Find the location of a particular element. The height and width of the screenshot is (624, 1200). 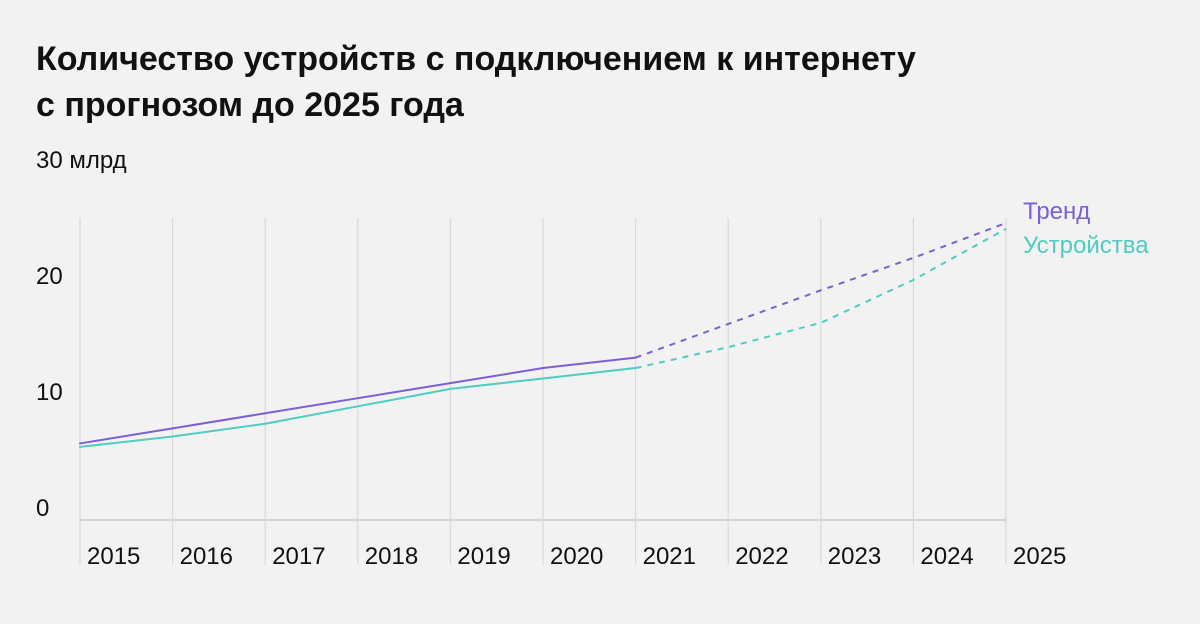

x-tick-label-2022: 2022 is located at coordinates (761, 556).